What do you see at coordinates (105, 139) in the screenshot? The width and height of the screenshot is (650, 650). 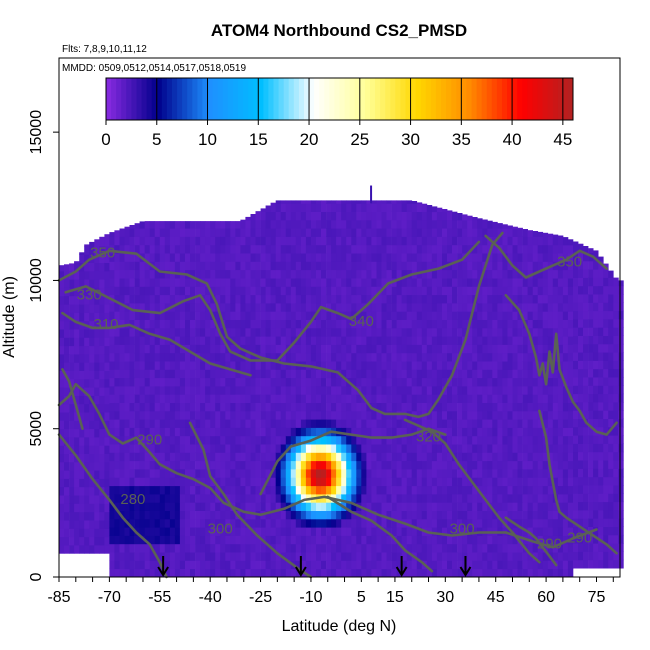 I see `colorbar-tick-label: 0` at bounding box center [105, 139].